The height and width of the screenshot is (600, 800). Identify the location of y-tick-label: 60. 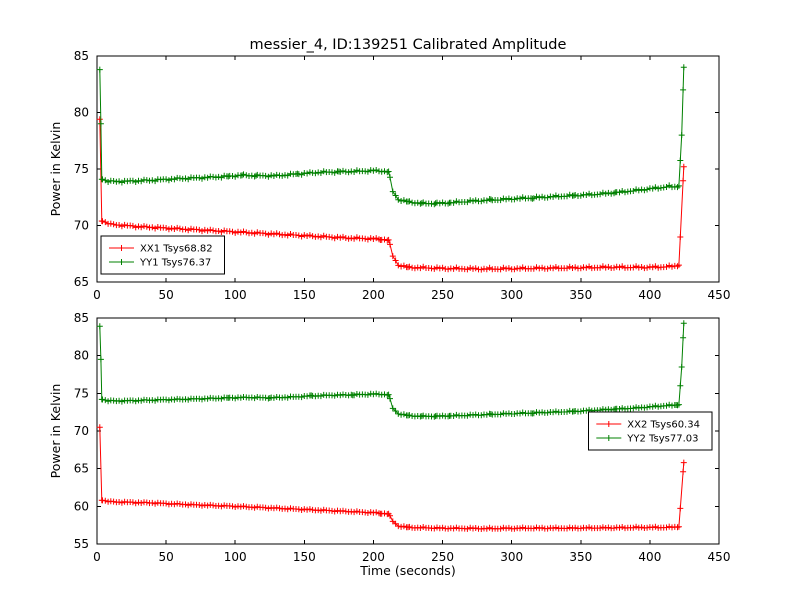
(81, 506).